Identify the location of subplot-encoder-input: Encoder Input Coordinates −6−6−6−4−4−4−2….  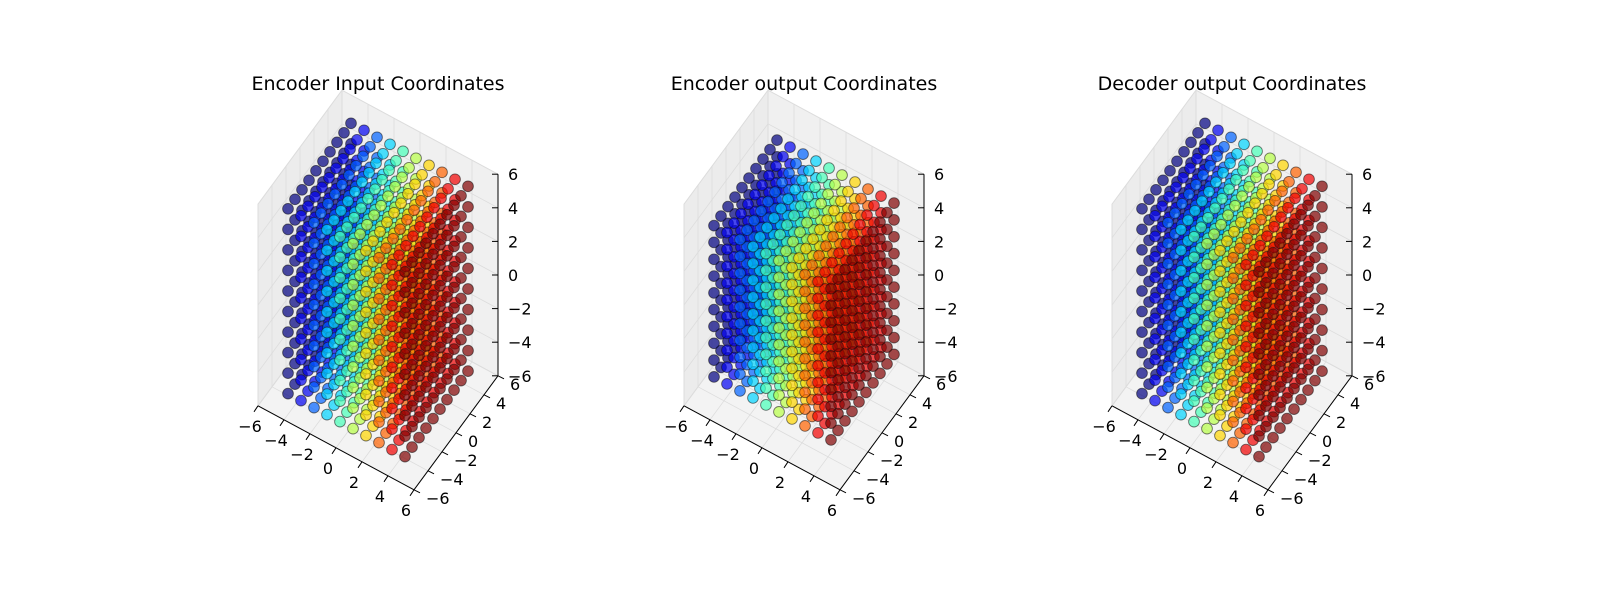
(384, 296).